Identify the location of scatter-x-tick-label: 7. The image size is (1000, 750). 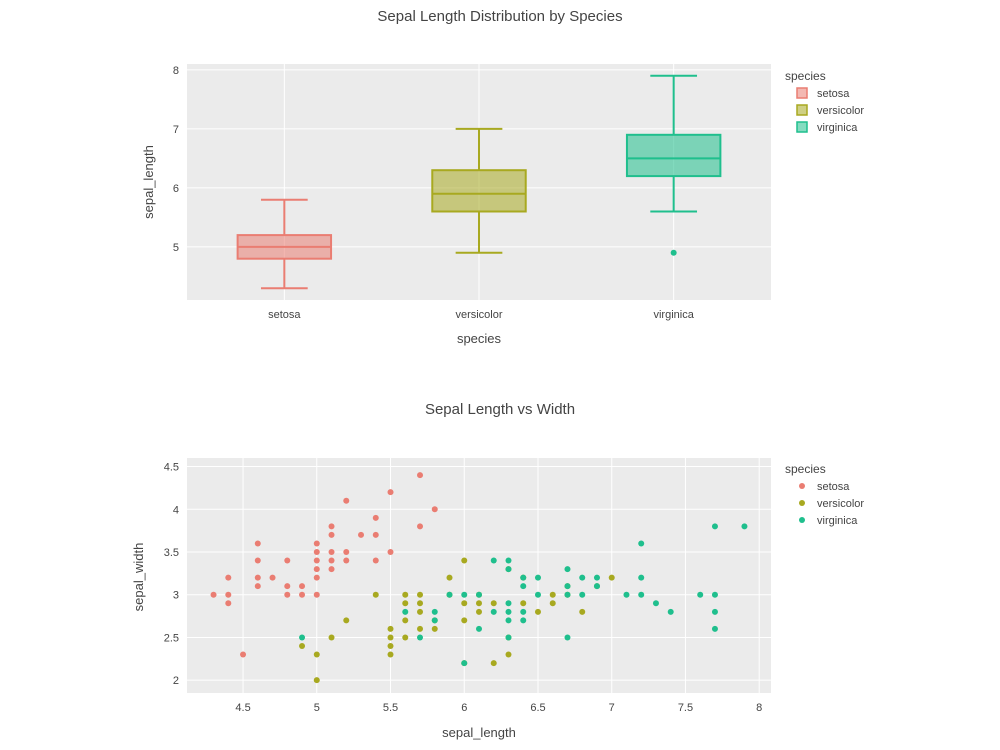
(612, 708).